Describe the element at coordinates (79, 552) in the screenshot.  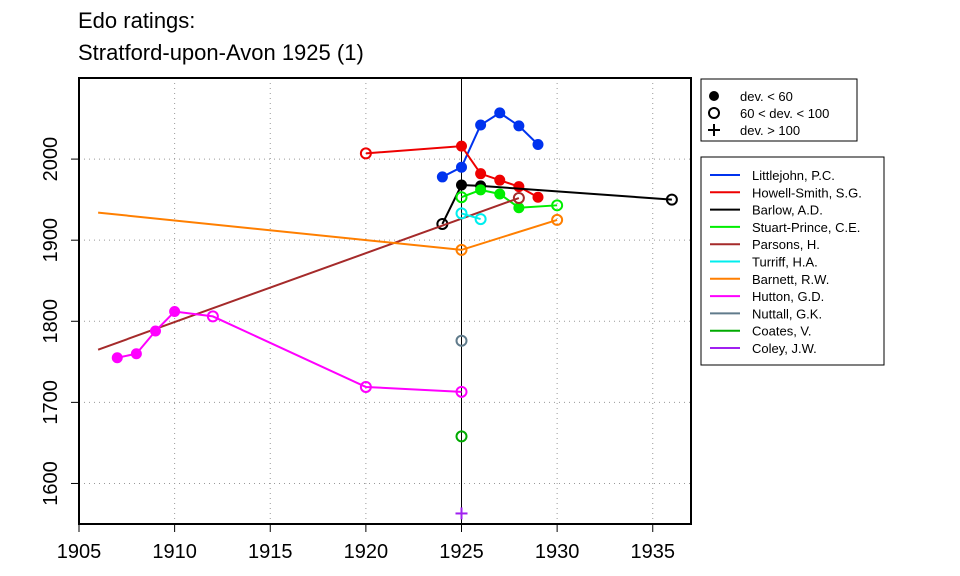
I see `x-tick-label: 1905` at that location.